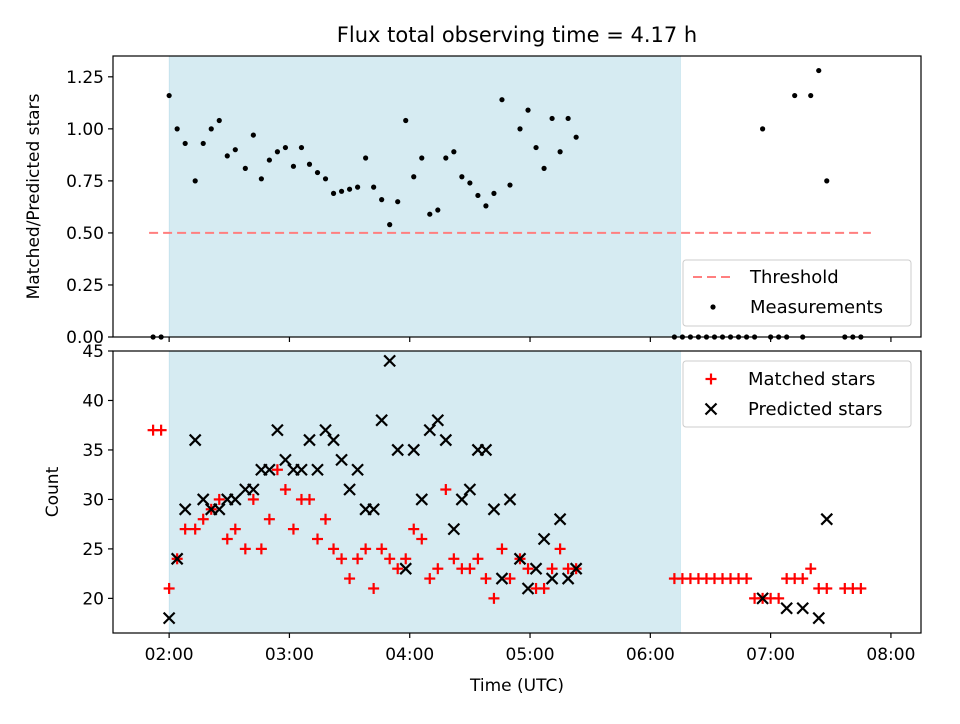  Describe the element at coordinates (711, 409) in the screenshot. I see `legend-predicted-swatch` at that location.